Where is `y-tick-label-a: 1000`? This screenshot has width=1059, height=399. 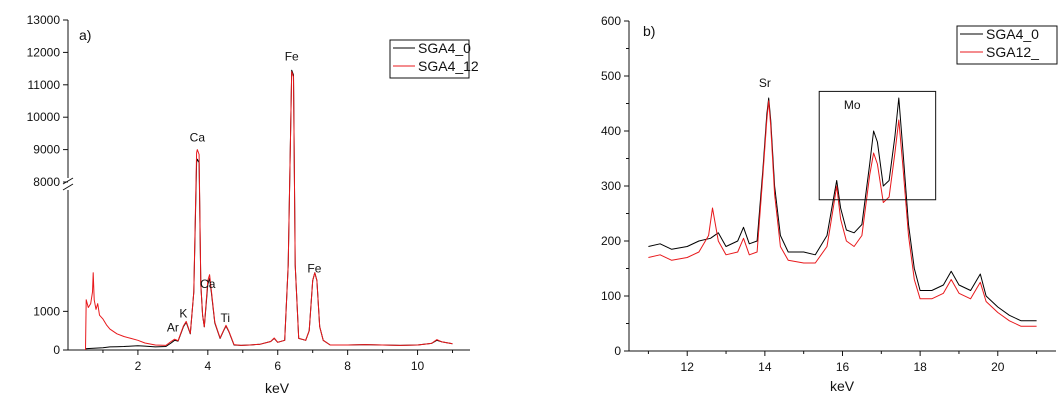 y-tick-label-a: 1000 is located at coordinates (46, 311).